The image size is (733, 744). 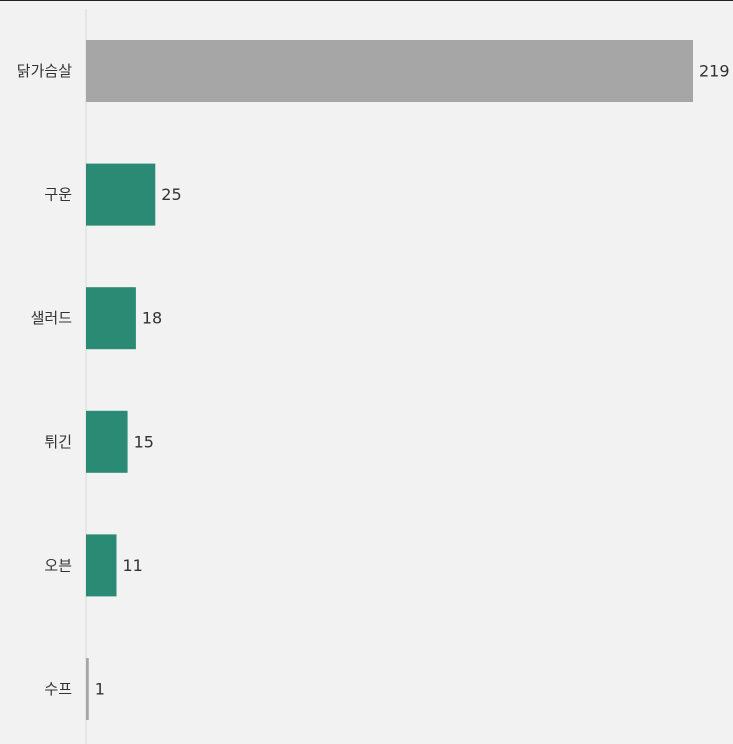 I want to click on value-label: 1, so click(x=100, y=689).